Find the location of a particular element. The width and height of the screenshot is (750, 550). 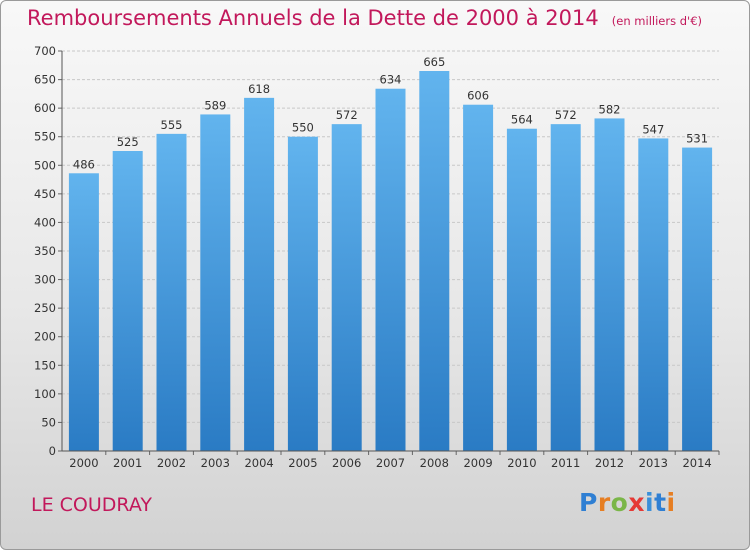

y-tick-label: 0 is located at coordinates (52, 451).